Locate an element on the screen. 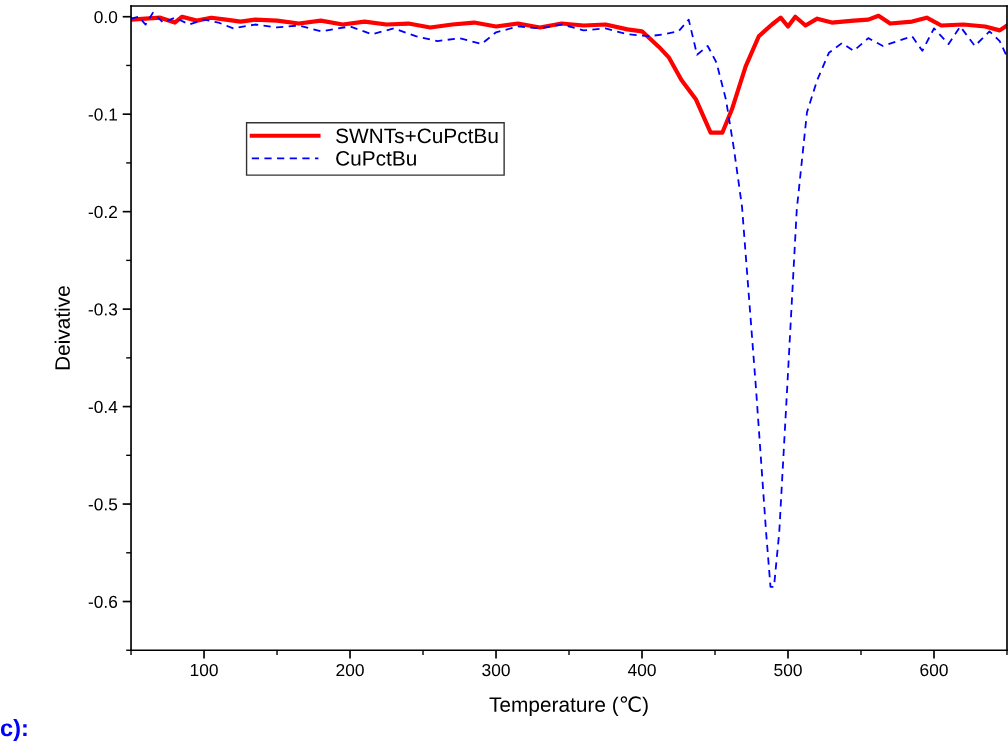  y-tick-label: 0.0 is located at coordinates (106, 17).